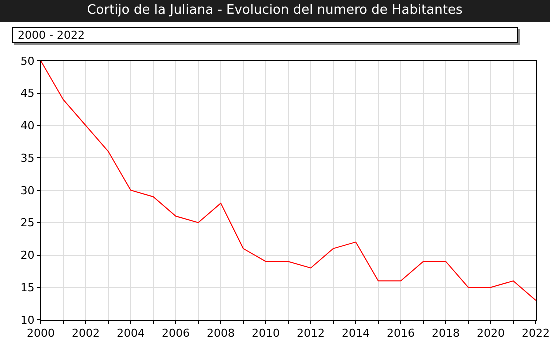 Image resolution: width=550 pixels, height=350 pixels. What do you see at coordinates (491, 333) in the screenshot?
I see `x-tick-label: 2020` at bounding box center [491, 333].